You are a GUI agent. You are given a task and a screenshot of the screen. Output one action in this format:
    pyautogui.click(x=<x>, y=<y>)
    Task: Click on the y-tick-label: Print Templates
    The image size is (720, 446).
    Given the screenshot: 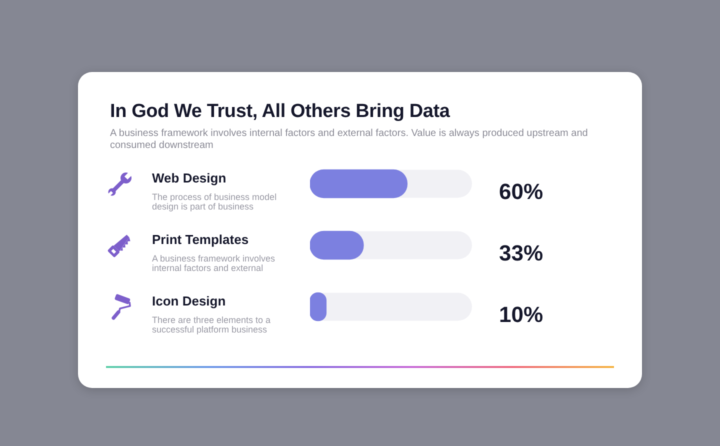 What is the action you would take?
    pyautogui.click(x=200, y=239)
    